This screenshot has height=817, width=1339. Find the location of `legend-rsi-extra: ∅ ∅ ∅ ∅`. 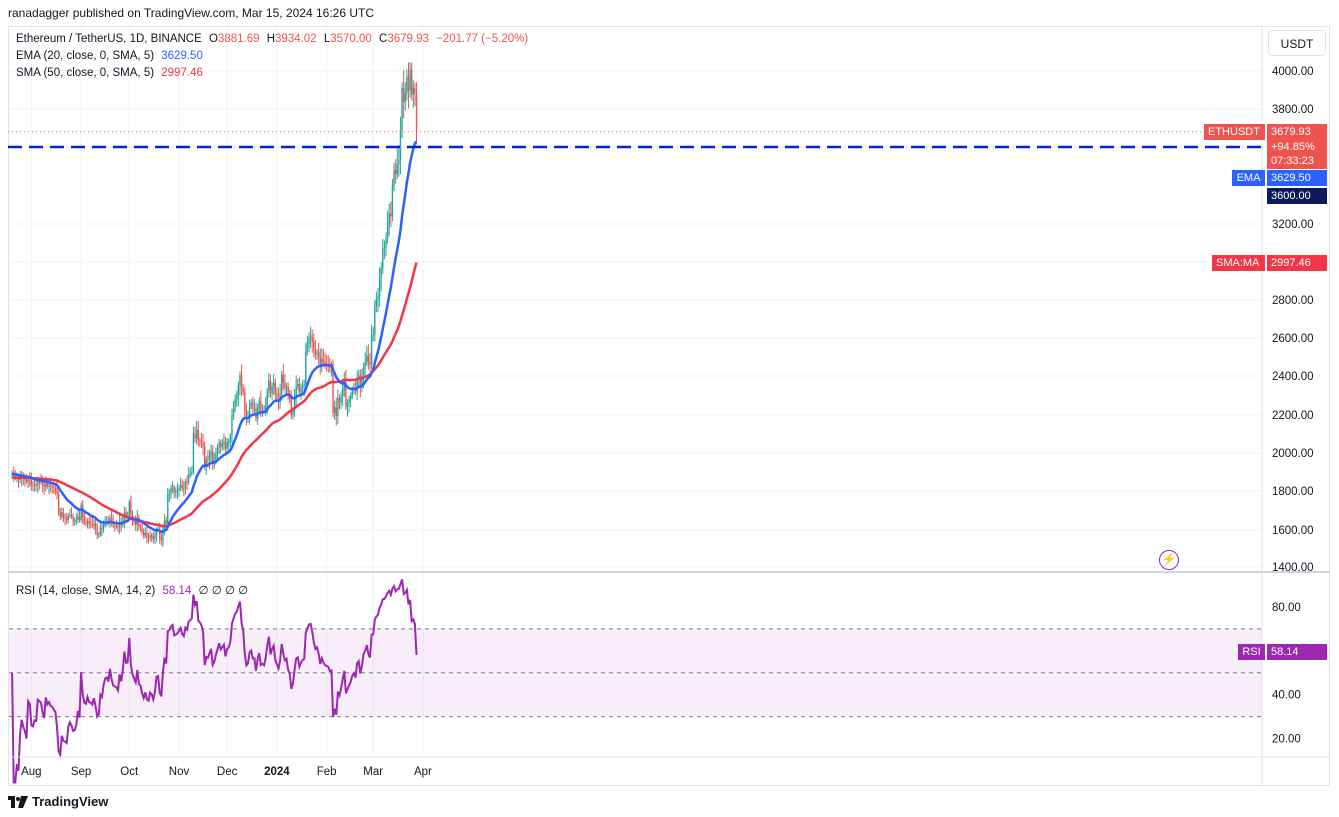

legend-rsi-extra: ∅ ∅ ∅ ∅ is located at coordinates (223, 591).